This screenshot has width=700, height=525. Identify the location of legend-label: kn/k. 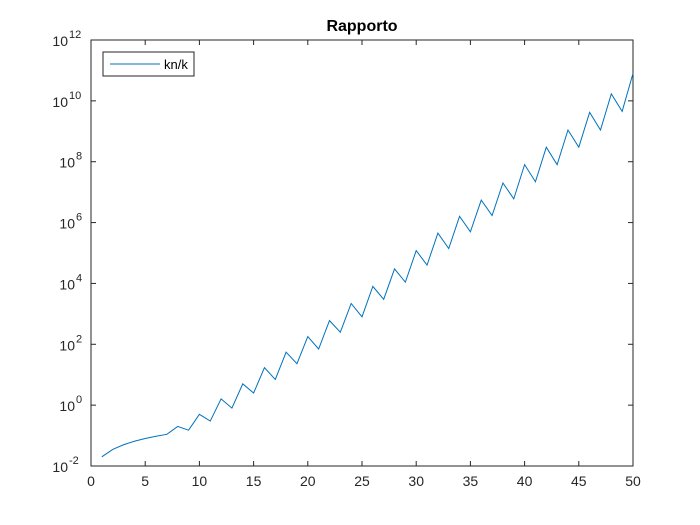
(176, 64).